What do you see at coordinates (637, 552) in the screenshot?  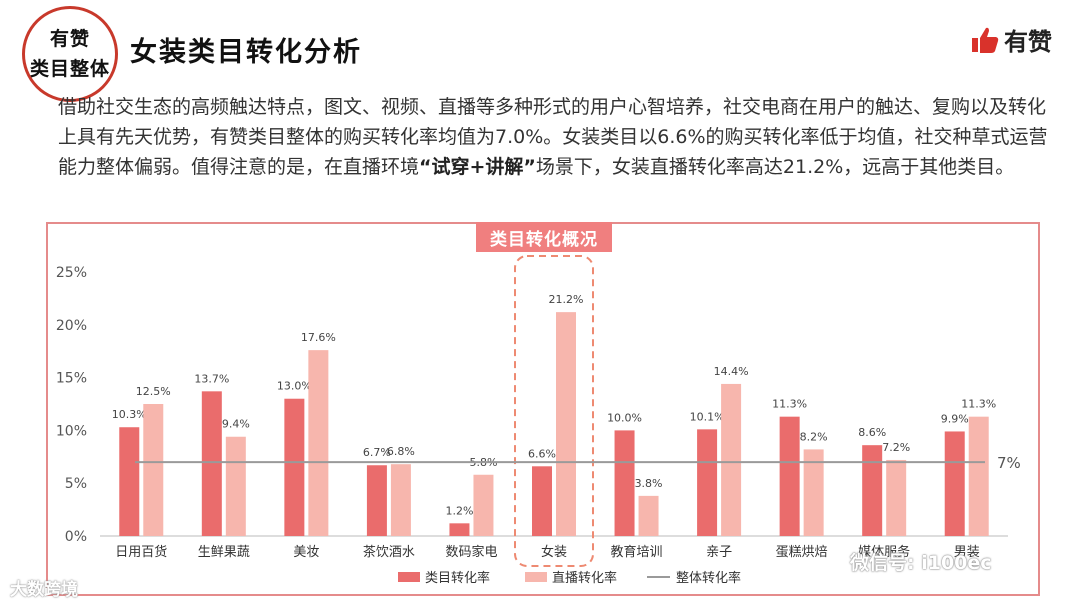 I see `x-category-label: 教育培训` at bounding box center [637, 552].